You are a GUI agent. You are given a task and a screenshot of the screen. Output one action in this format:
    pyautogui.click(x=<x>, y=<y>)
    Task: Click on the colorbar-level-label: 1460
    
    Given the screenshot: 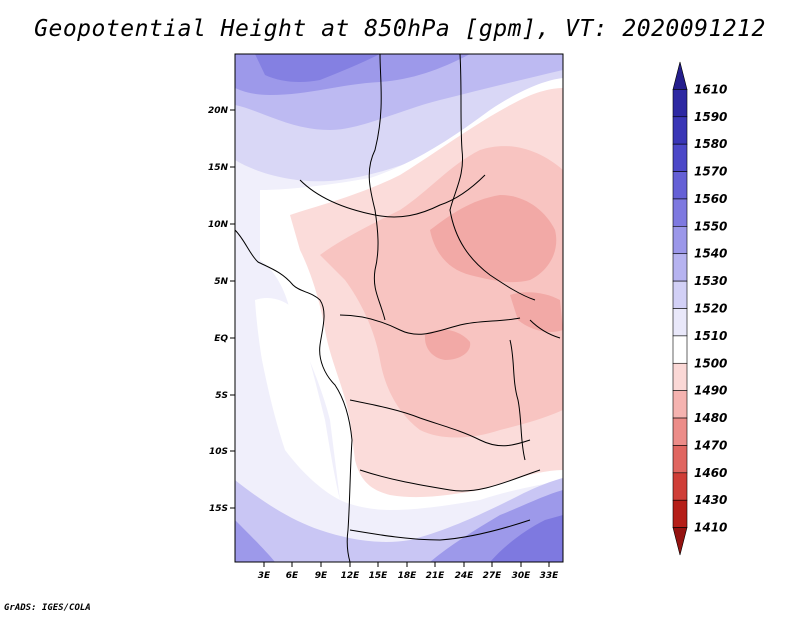 What is the action you would take?
    pyautogui.click(x=710, y=473)
    